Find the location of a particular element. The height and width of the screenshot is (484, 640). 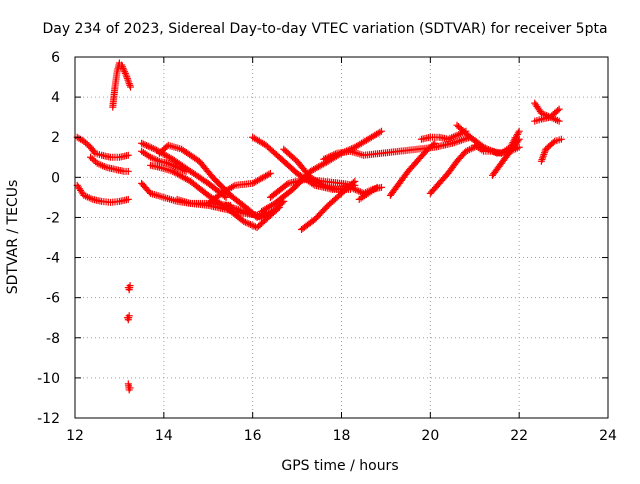

x-tick-label: 20 is located at coordinates (430, 436).